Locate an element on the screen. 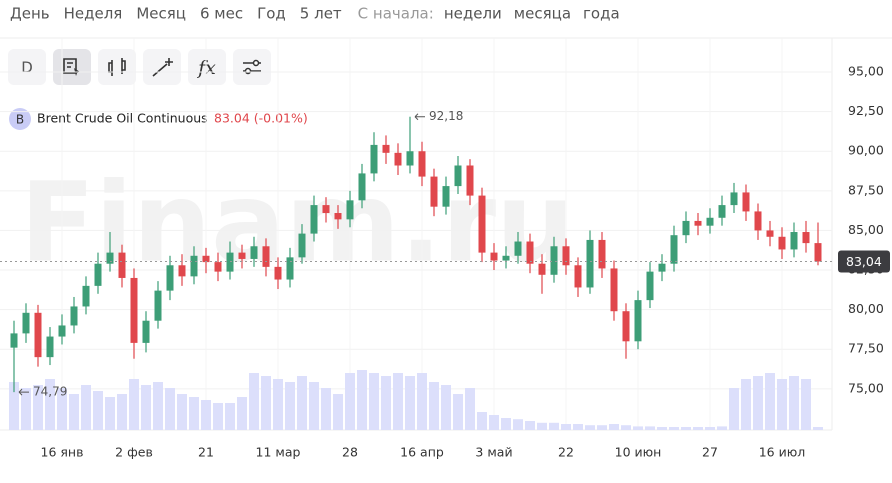 This screenshot has width=892, height=483. since-button: года is located at coordinates (601, 14).